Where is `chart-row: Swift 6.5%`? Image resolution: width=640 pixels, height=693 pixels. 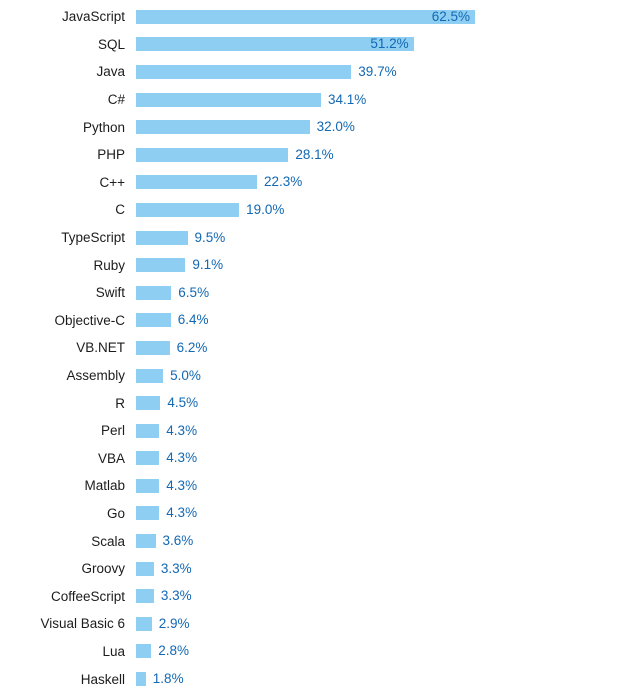
chart-row: Swift 6.5% is located at coordinates (320, 293).